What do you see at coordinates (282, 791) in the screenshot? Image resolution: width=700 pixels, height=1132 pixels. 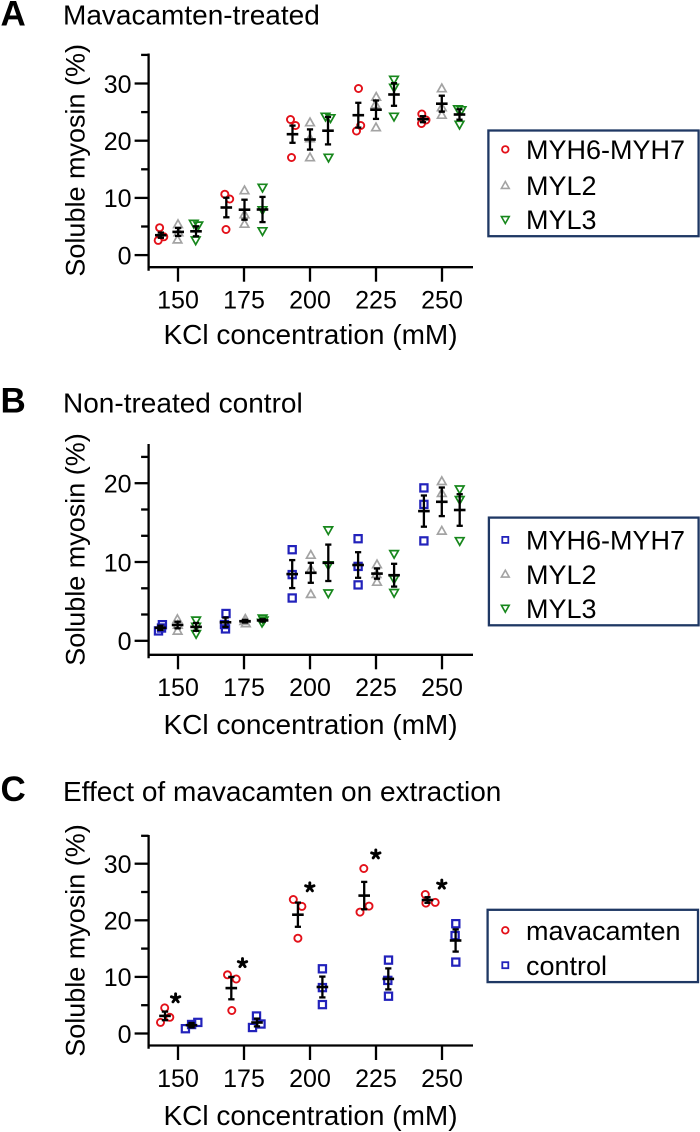 I see `svg-text:Effect of mavacamten on extrac: Effect of mavacamten on extraction` at bounding box center [282, 791].